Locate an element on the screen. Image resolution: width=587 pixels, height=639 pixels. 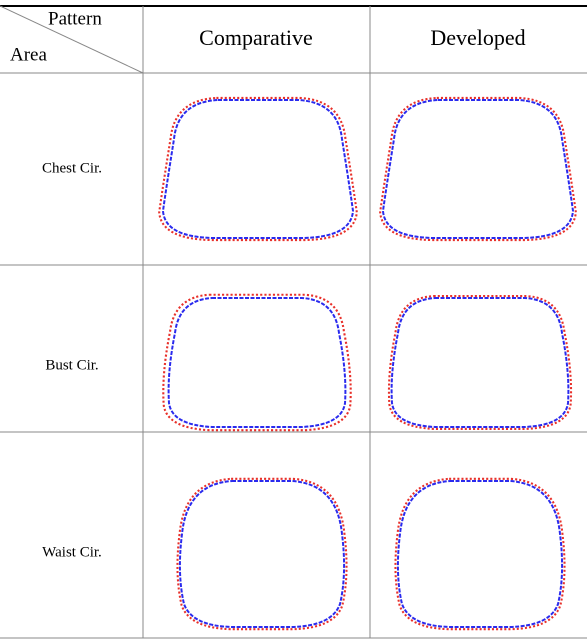
column-header: Developed is located at coordinates (477, 37).